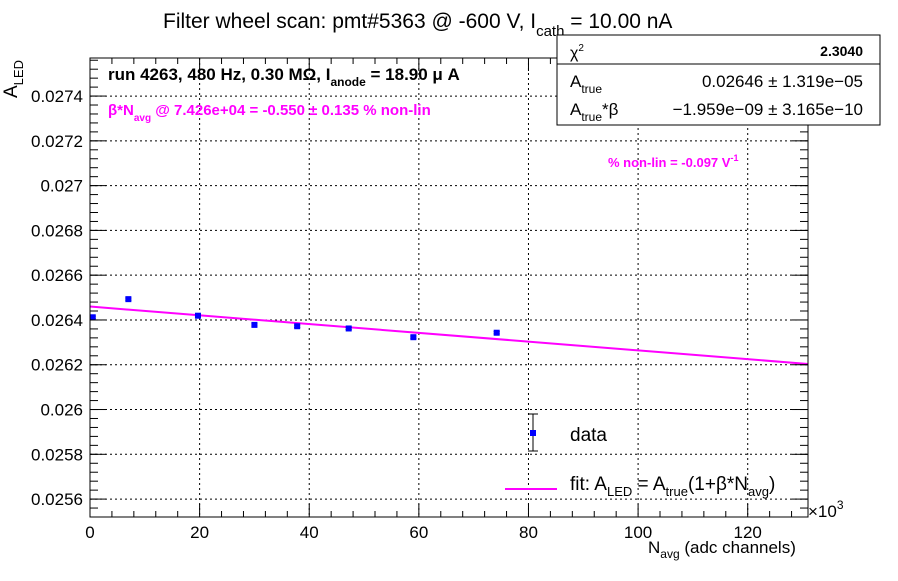 The width and height of the screenshot is (898, 581). I want to click on y-tick-label: 0.0262, so click(57, 365).